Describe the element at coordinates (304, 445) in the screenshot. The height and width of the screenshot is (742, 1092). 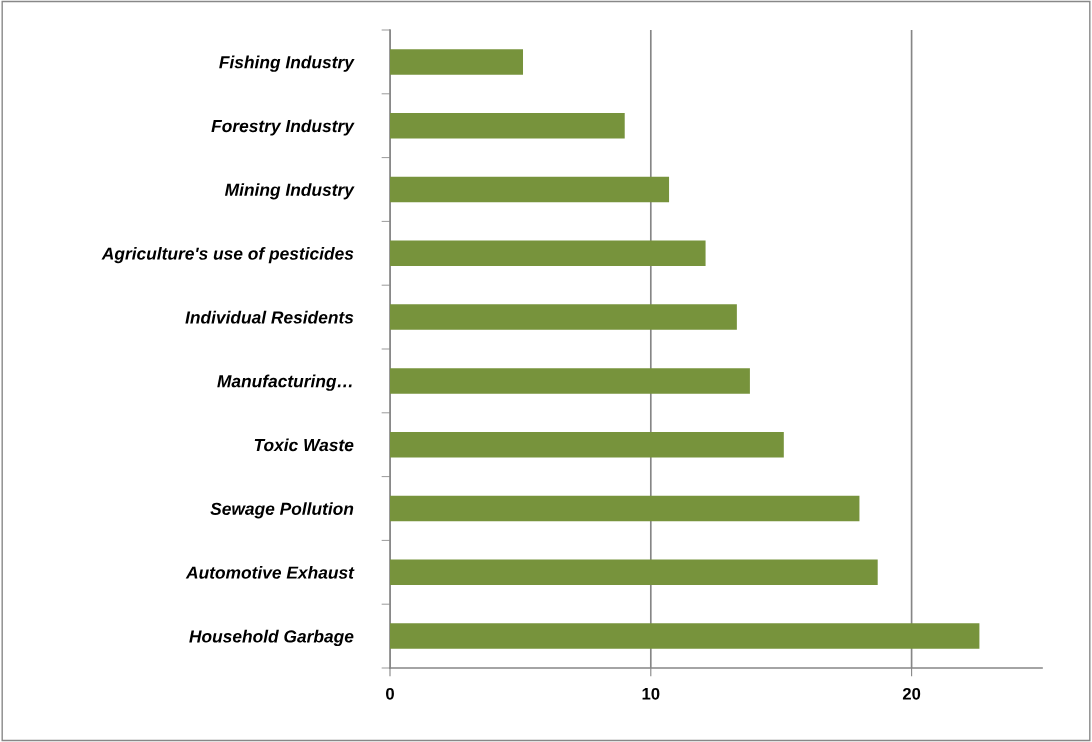
I see `y-tick-label: Toxic Waste` at that location.